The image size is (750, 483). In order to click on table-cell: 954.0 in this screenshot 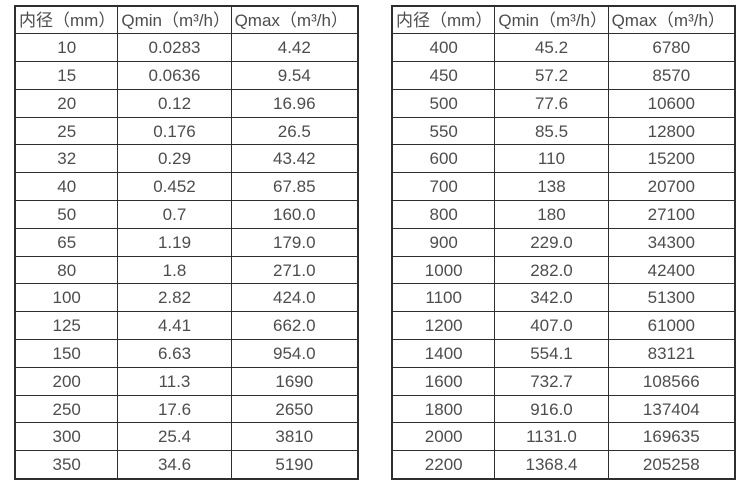, I will do `click(294, 353)`.